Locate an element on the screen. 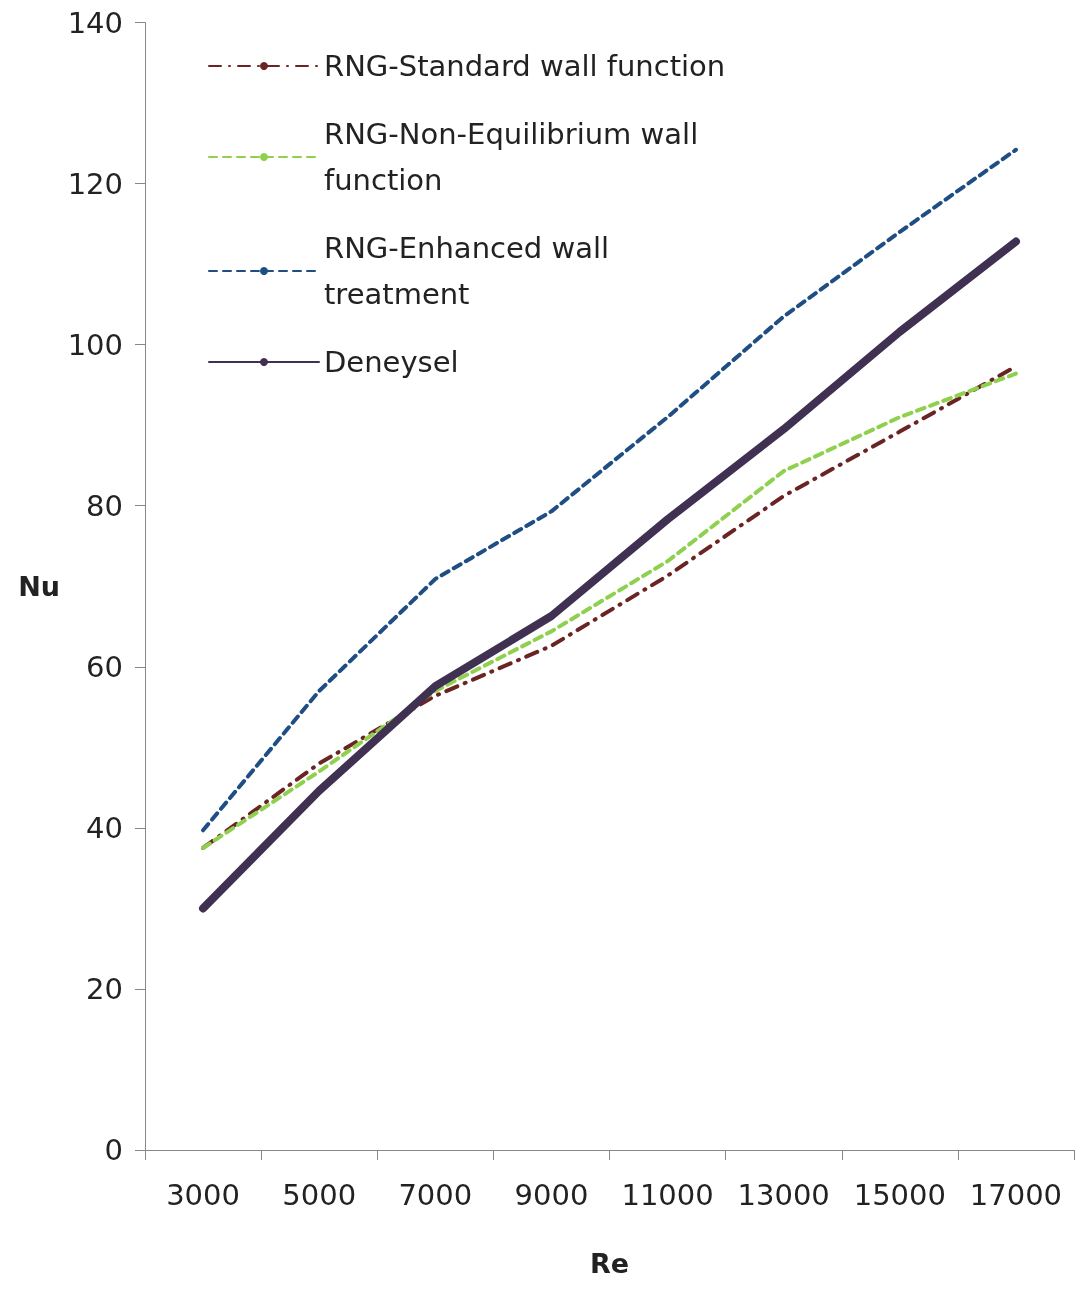 This screenshot has height=1307, width=1088. y-tick-label: 0 is located at coordinates (113, 1150).